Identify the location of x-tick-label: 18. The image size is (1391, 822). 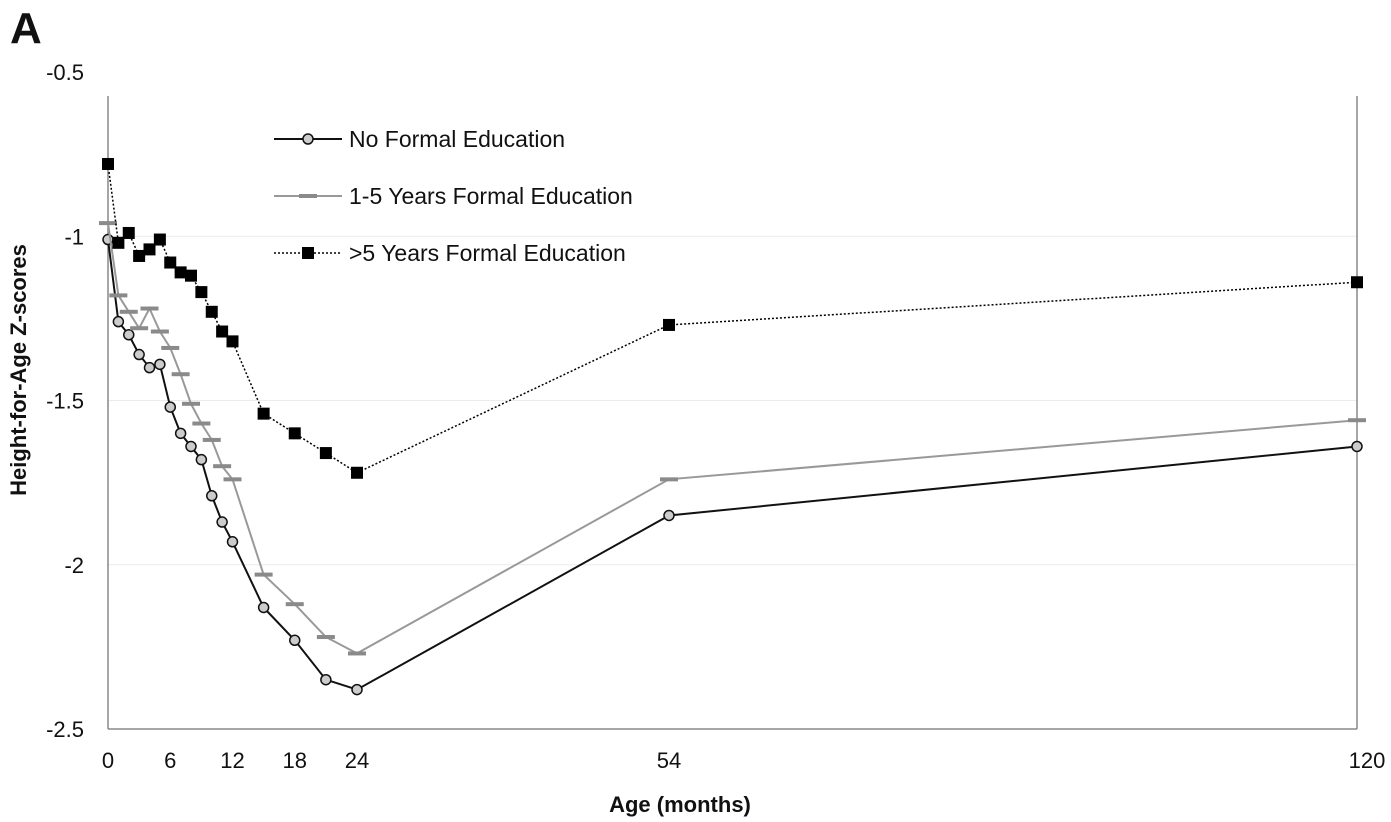
(295, 760).